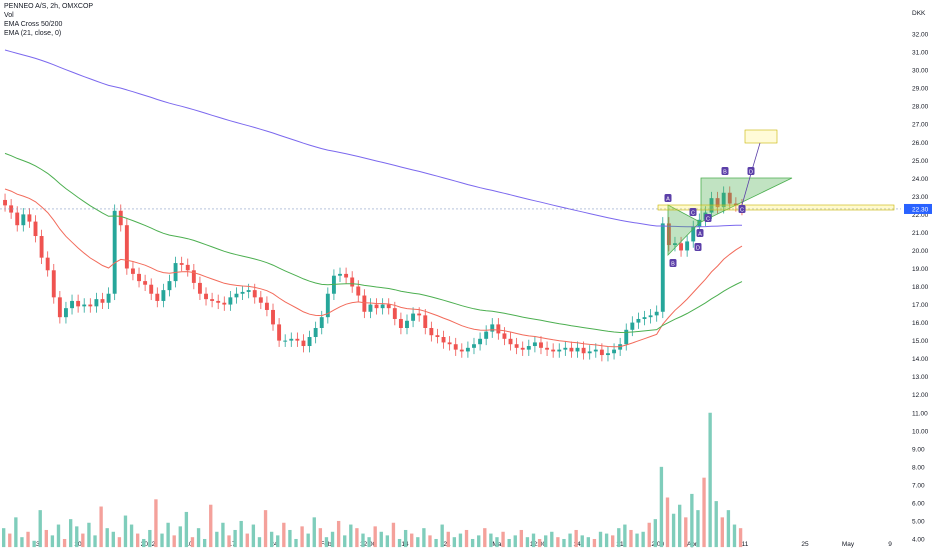 The height and width of the screenshot is (555, 932). What do you see at coordinates (890, 544) in the screenshot?
I see `x-tick-label: 9` at bounding box center [890, 544].